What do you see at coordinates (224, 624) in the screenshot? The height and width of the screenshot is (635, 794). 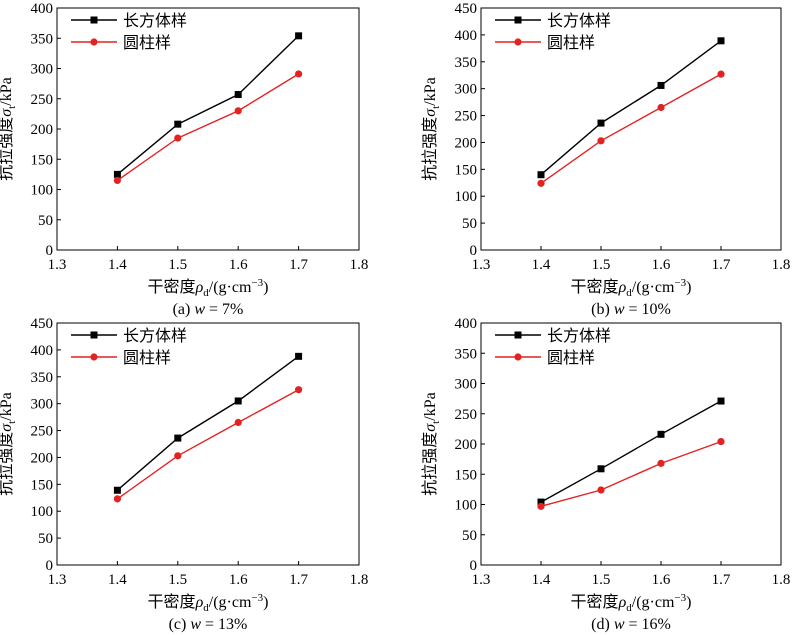 I see `panel-caption-value: = 13%` at bounding box center [224, 624].